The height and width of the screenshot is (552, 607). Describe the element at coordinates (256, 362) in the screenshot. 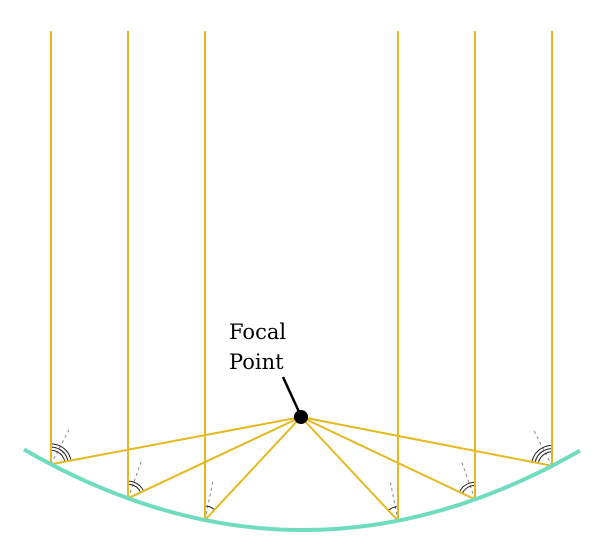

I see `focal-point-label-line2: Point` at that location.